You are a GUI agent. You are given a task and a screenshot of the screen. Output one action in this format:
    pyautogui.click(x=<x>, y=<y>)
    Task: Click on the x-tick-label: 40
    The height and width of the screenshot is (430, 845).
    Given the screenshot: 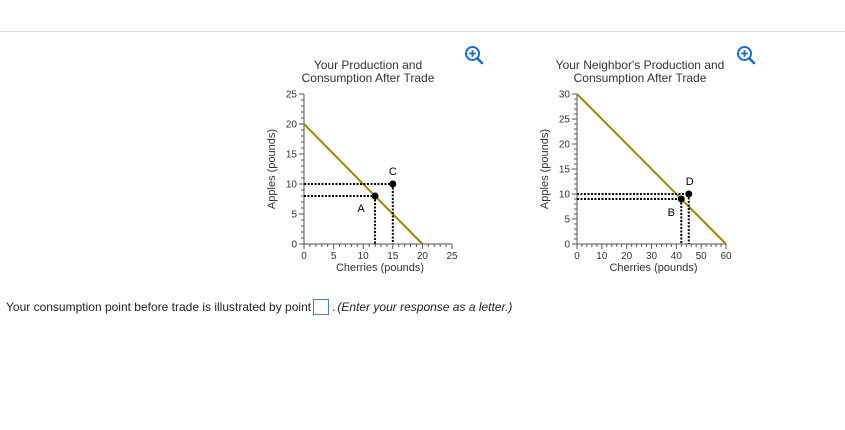 What is the action you would take?
    pyautogui.click(x=677, y=256)
    